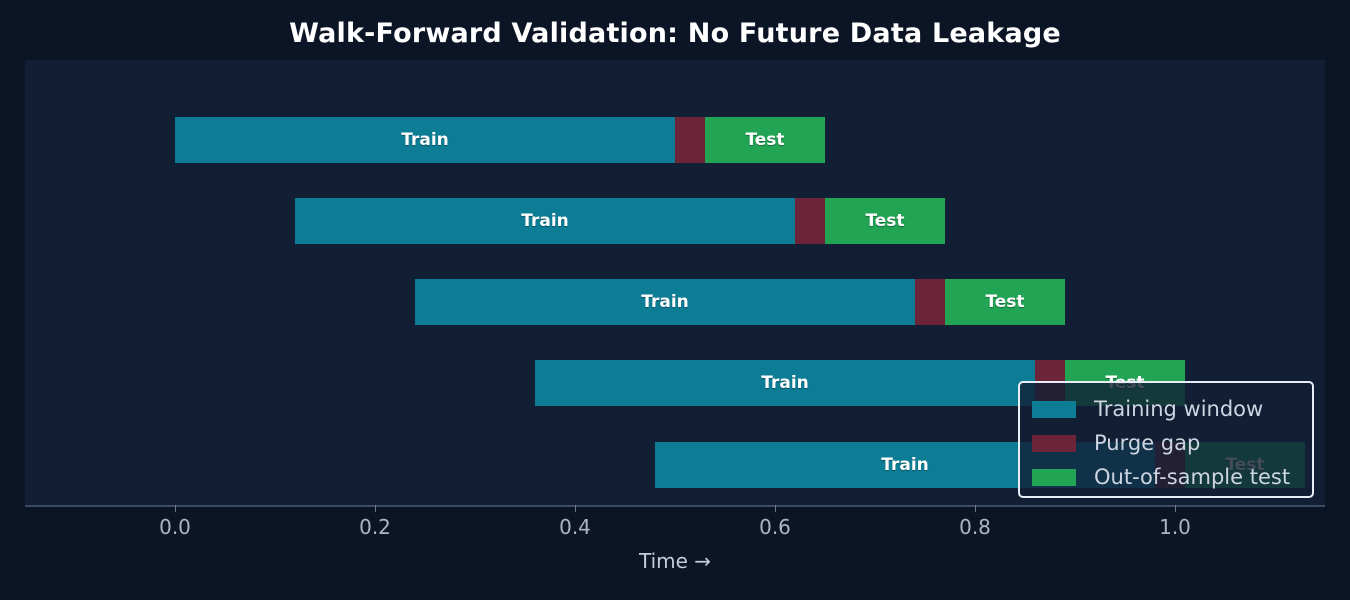 The width and height of the screenshot is (1350, 600). Describe the element at coordinates (1192, 477) in the screenshot. I see `legend-label: Out-of-sample test` at that location.